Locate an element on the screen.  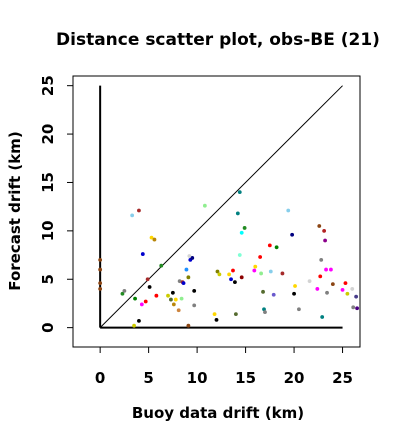
x-tick-label: 0 is located at coordinates (100, 378).